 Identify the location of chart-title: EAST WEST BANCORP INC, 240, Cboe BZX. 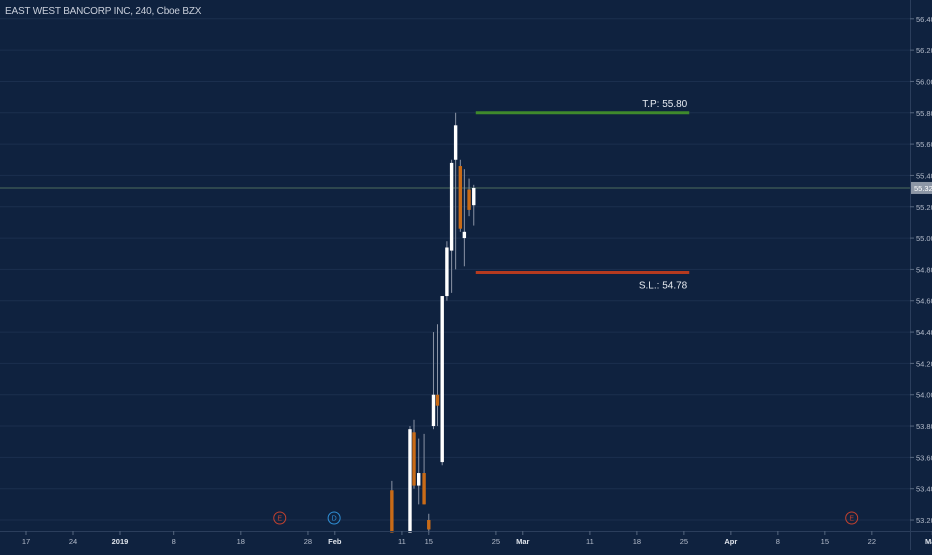
(103, 11).